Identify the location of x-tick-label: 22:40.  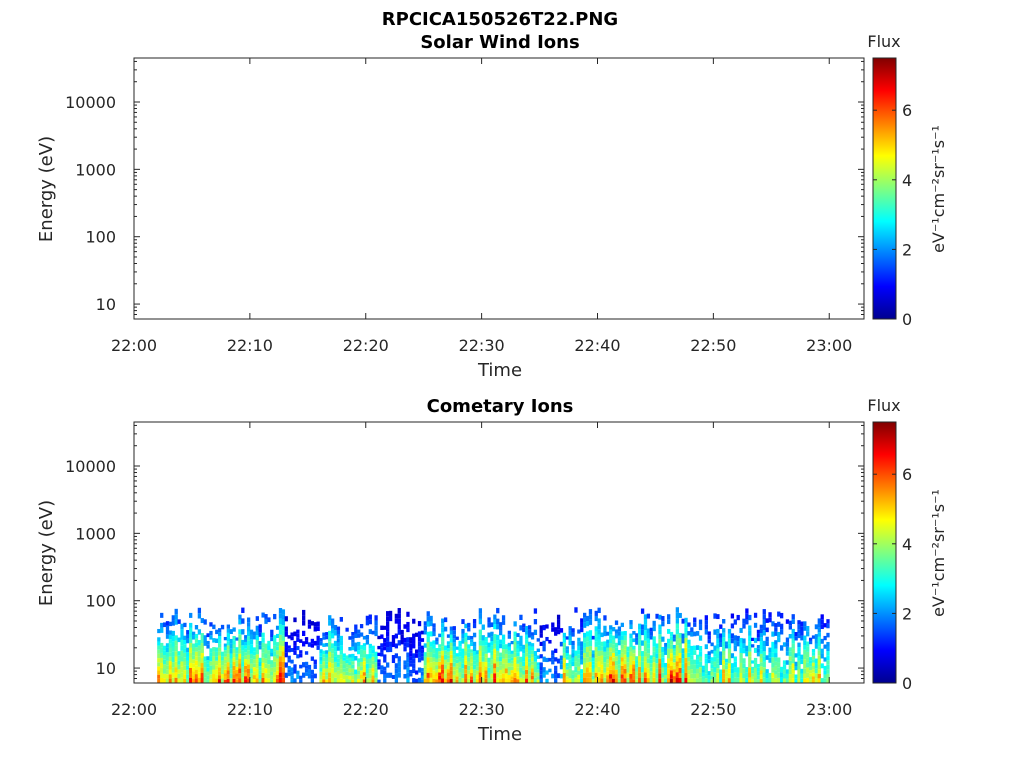
(597, 345).